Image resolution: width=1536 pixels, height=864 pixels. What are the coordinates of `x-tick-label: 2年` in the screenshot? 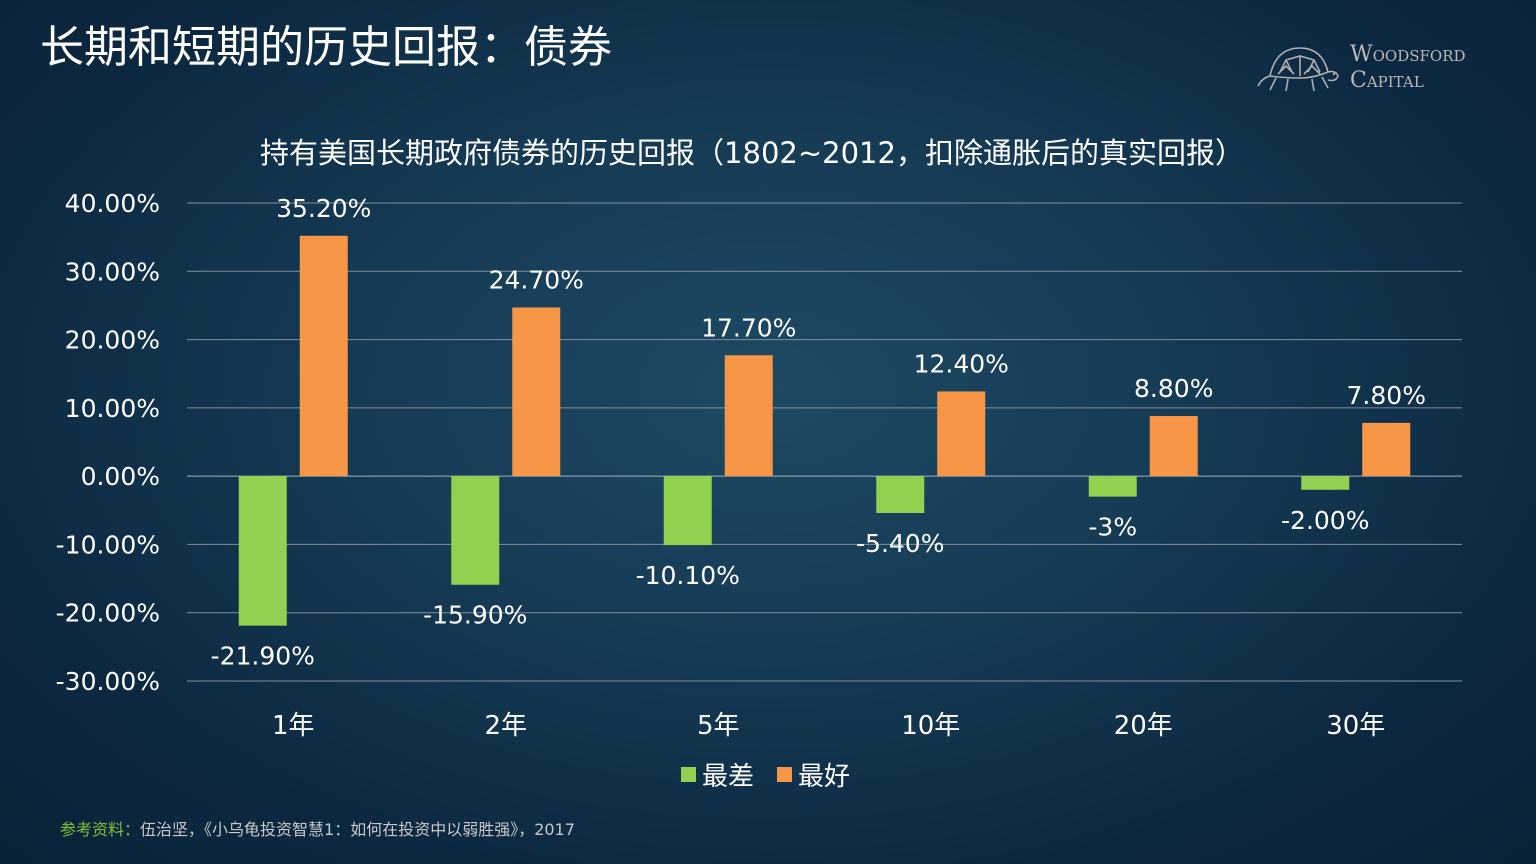 It's located at (505, 726).